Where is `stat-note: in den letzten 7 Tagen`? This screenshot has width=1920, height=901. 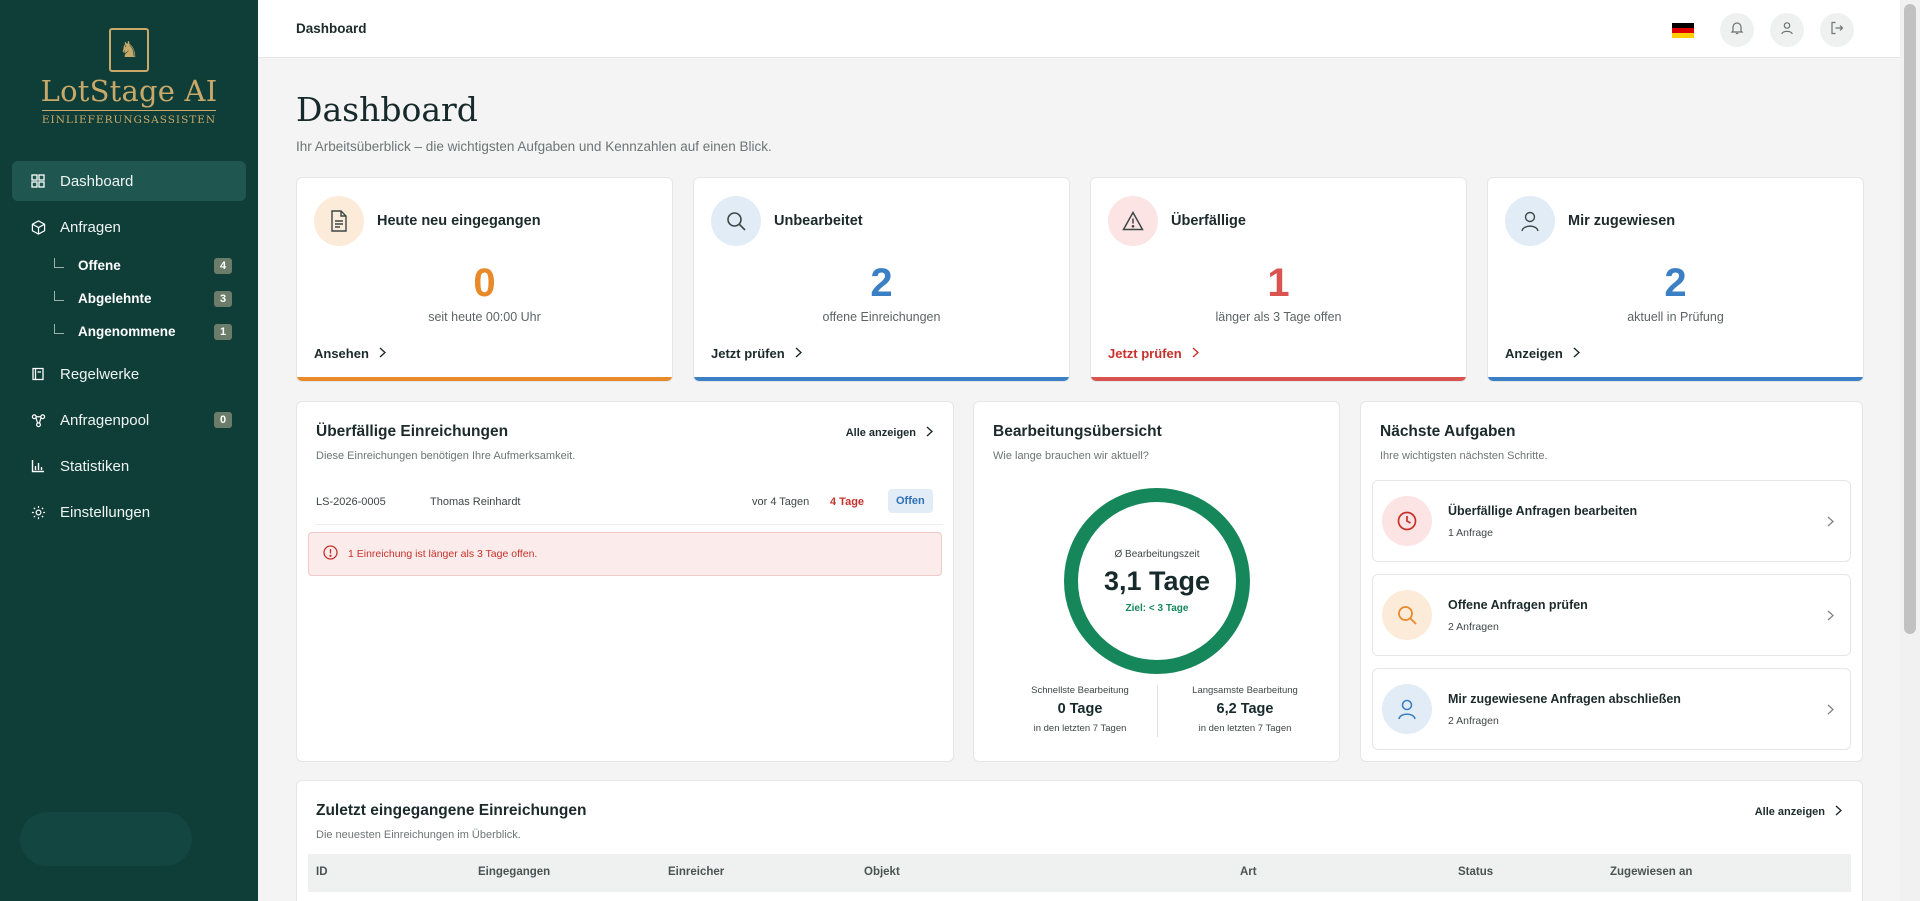
stat-note: in den letzten 7 Tagen is located at coordinates (1080, 728).